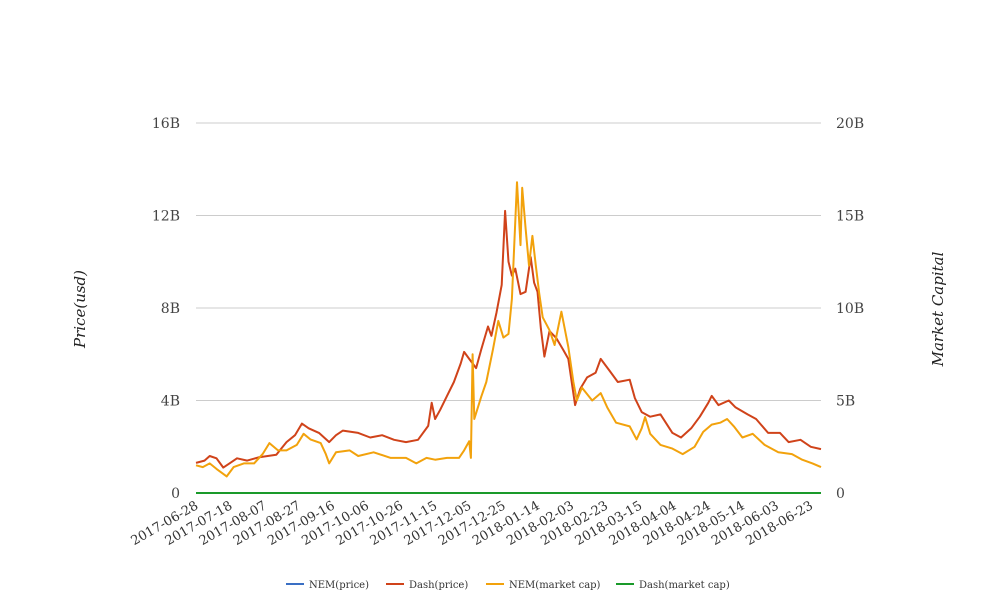  I want to click on y-left-tick-label: 16B, so click(166, 124).